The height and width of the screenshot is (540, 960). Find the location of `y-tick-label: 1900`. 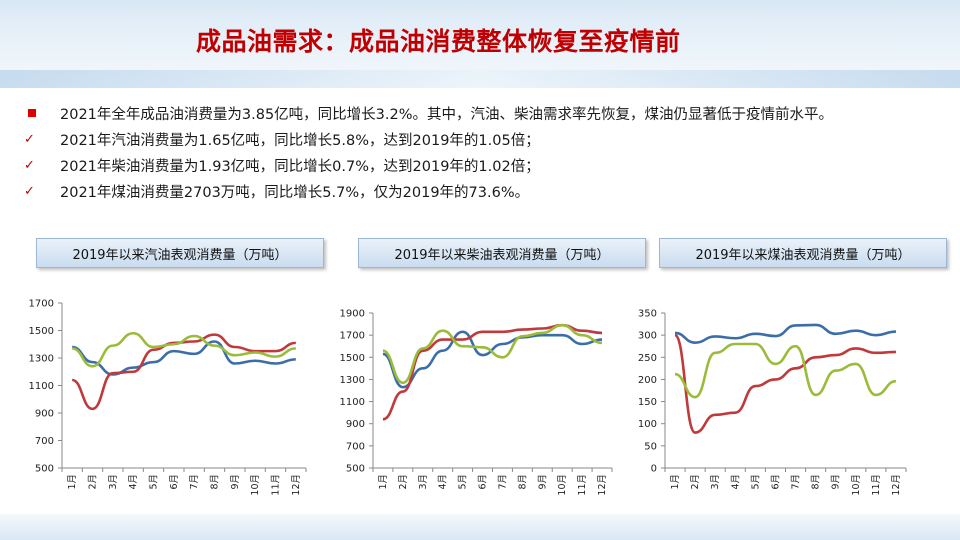

y-tick-label: 1900 is located at coordinates (352, 314).